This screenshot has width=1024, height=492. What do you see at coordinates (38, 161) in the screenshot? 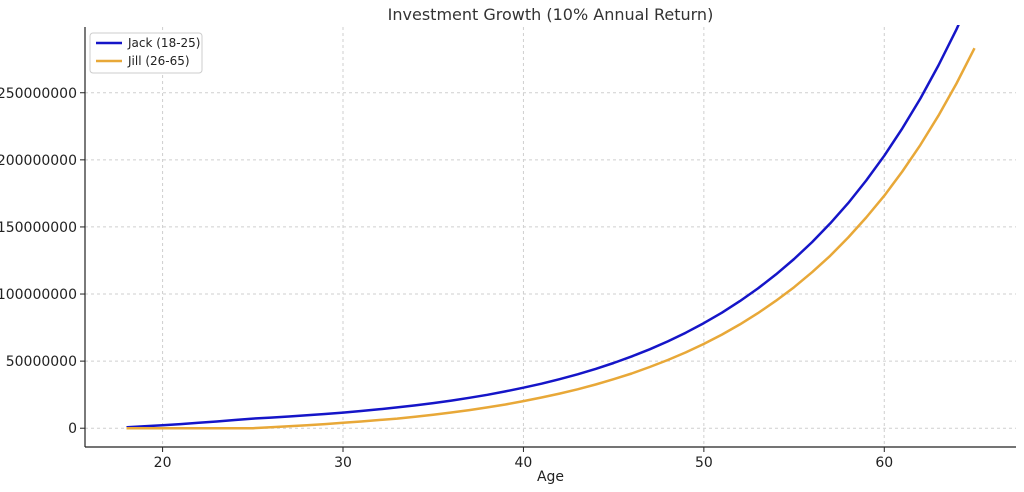
I see `y-tick-label: 200000000` at bounding box center [38, 161].